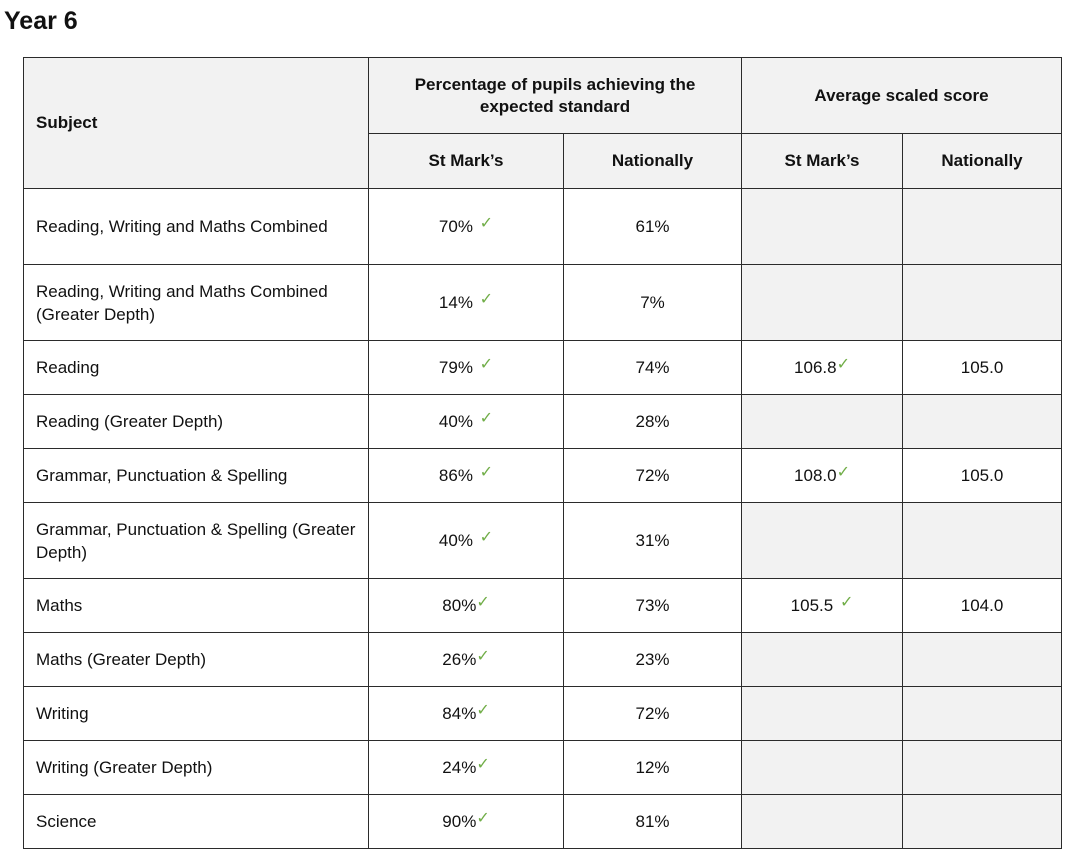 The width and height of the screenshot is (1083, 860). I want to click on table-row: Maths 80%✓ 73% 105.5 ✓ 104.0, so click(543, 605).